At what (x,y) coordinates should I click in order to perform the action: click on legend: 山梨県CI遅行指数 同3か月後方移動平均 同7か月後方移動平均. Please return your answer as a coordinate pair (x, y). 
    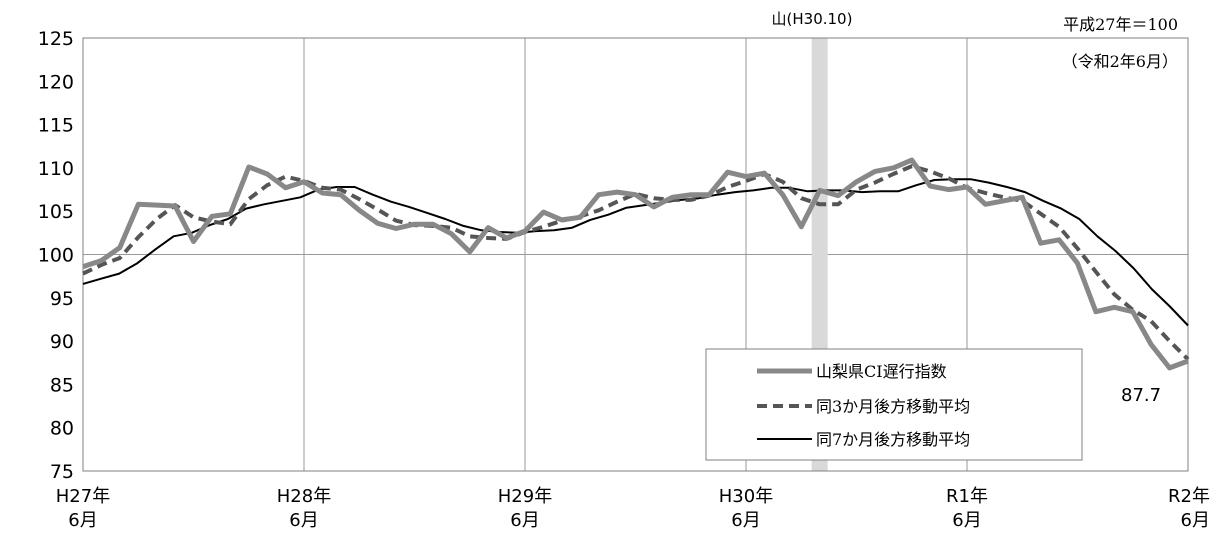
    Looking at the image, I should click on (894, 404).